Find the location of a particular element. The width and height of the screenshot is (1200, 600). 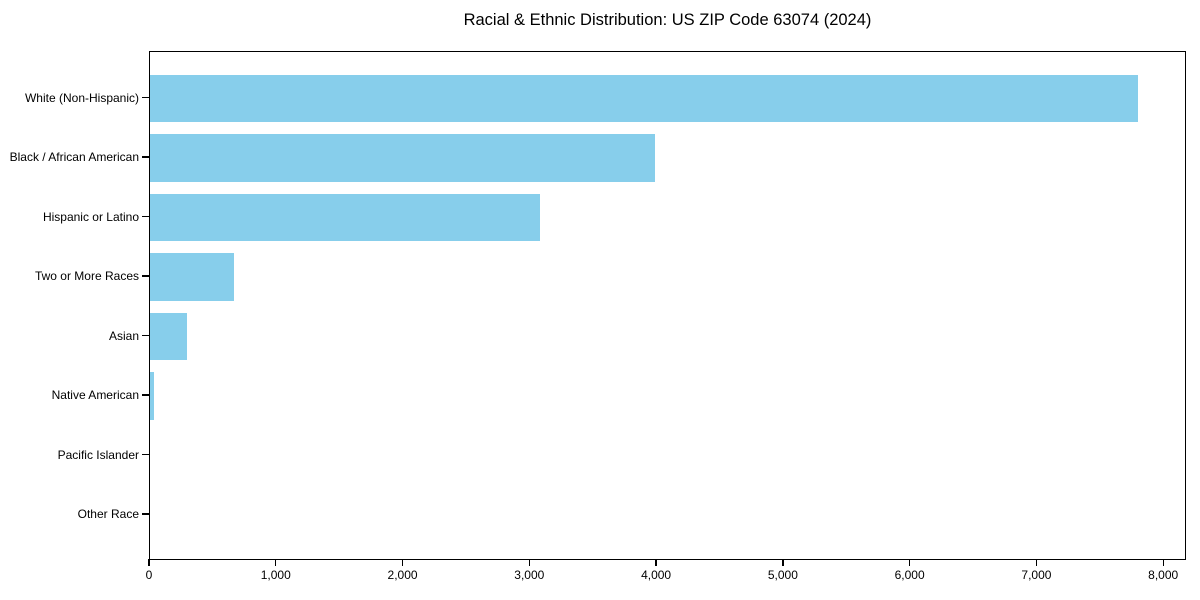

x-axis-tick-label: 7,000 is located at coordinates (1036, 575).